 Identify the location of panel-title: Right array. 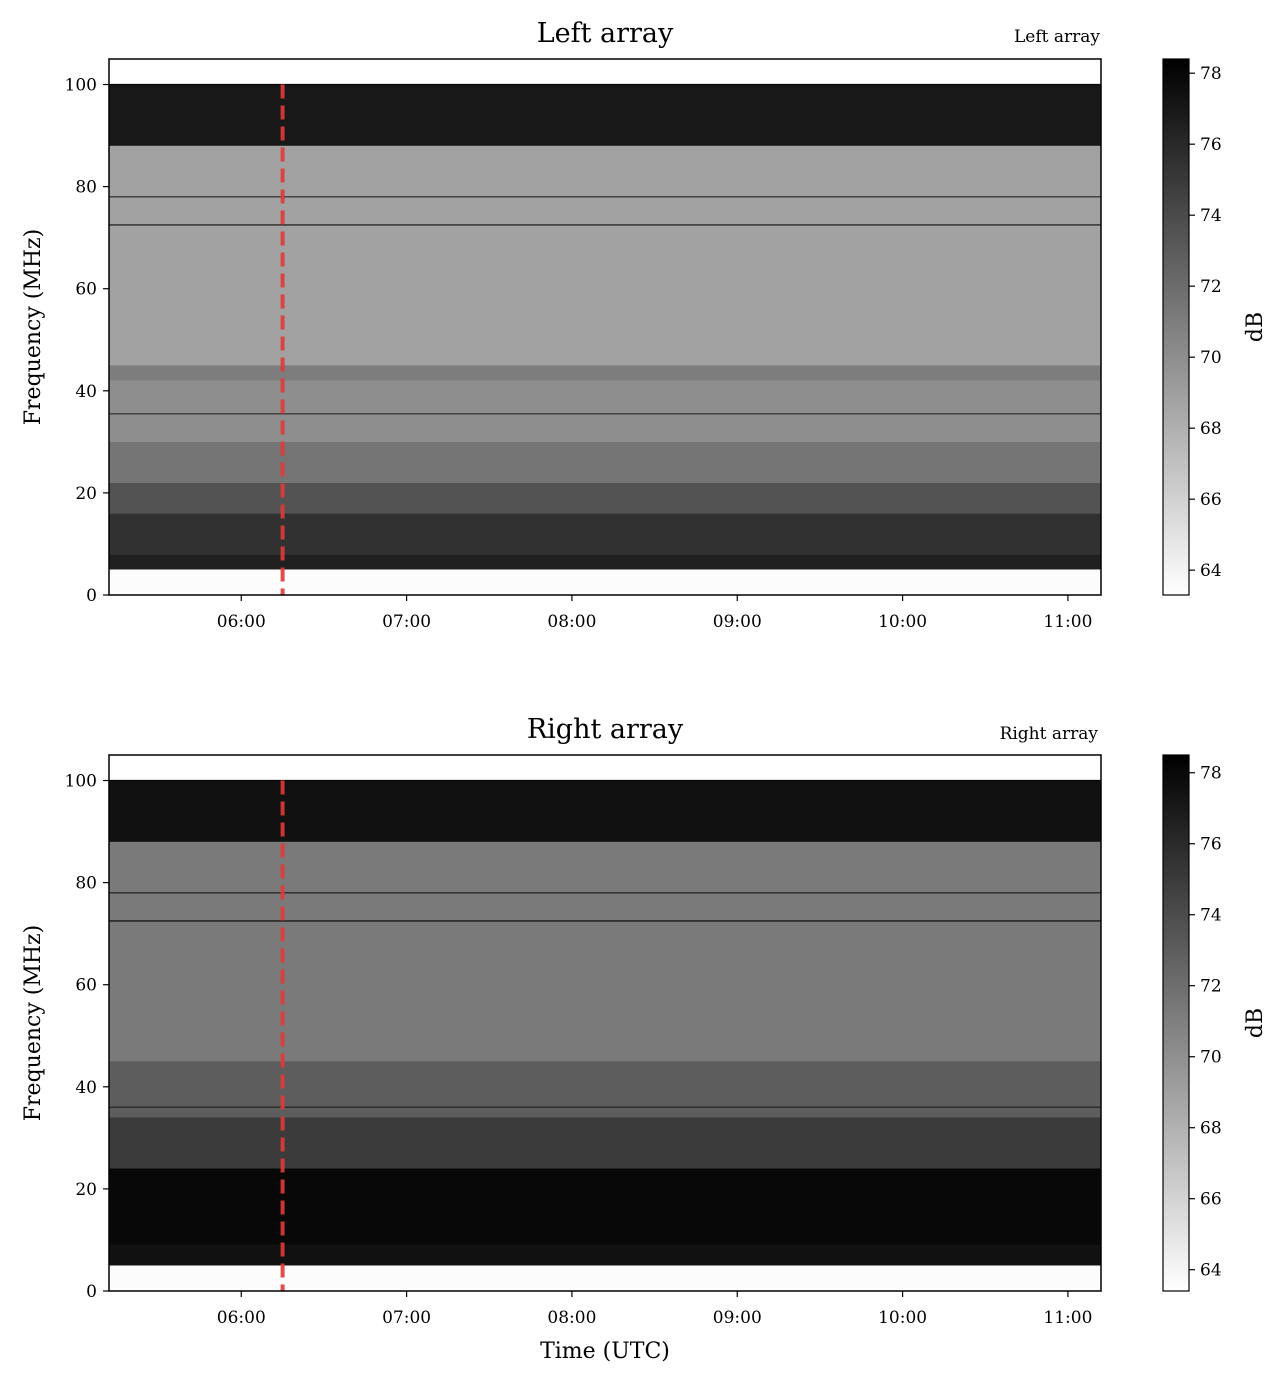
(605, 729).